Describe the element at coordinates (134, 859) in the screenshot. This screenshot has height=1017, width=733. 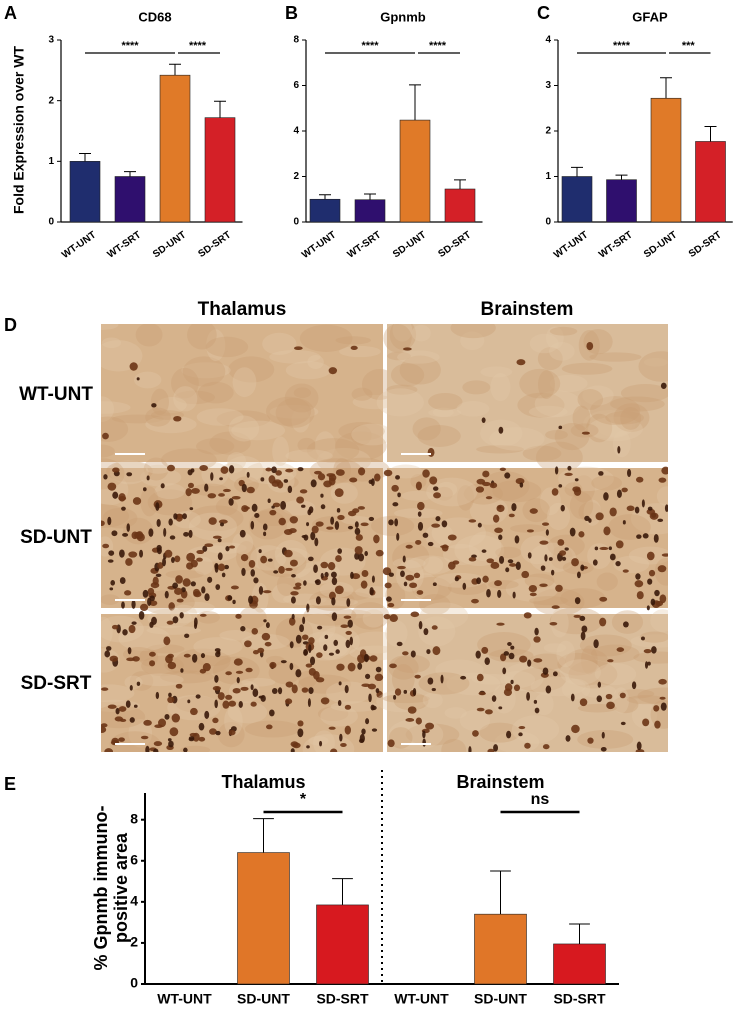
I see `y-tick-label: 6` at that location.